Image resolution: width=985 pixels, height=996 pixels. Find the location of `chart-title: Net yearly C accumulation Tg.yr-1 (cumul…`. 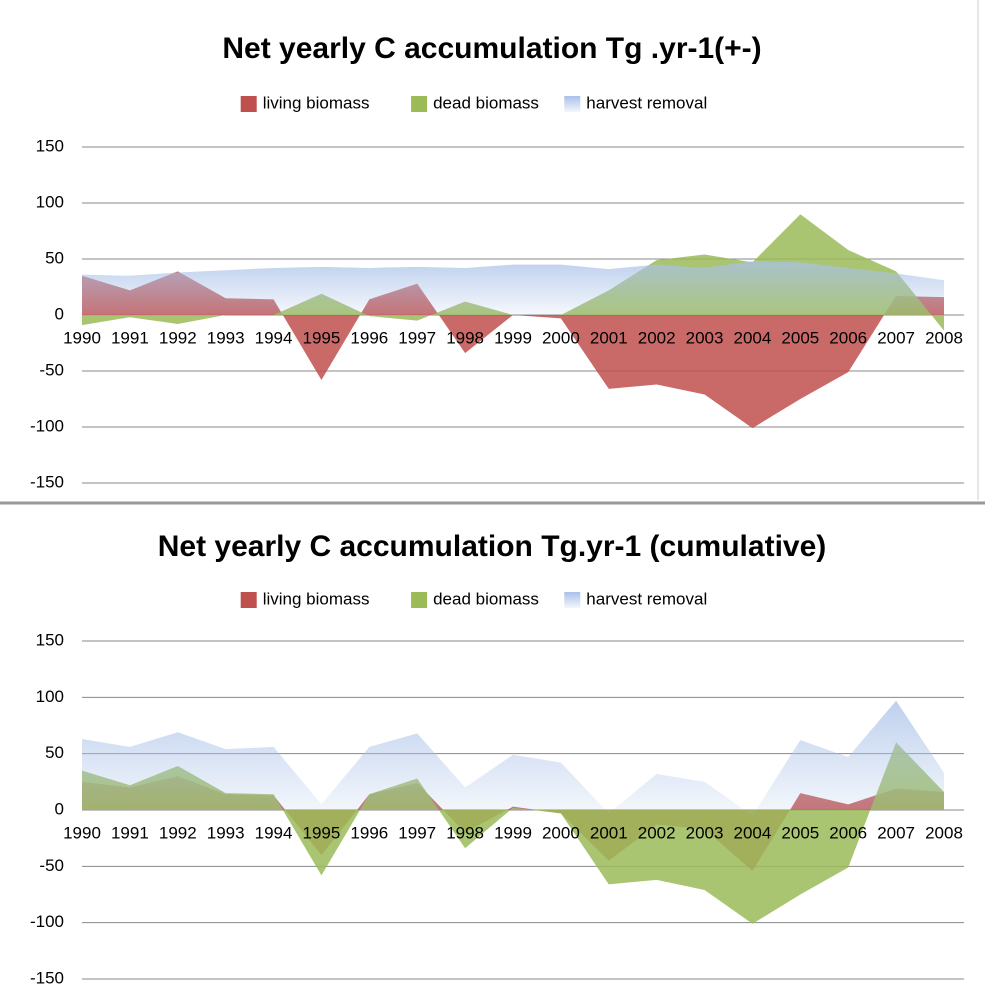

chart-title: Net yearly C accumulation Tg.yr-1 (cumul… is located at coordinates (492, 546).